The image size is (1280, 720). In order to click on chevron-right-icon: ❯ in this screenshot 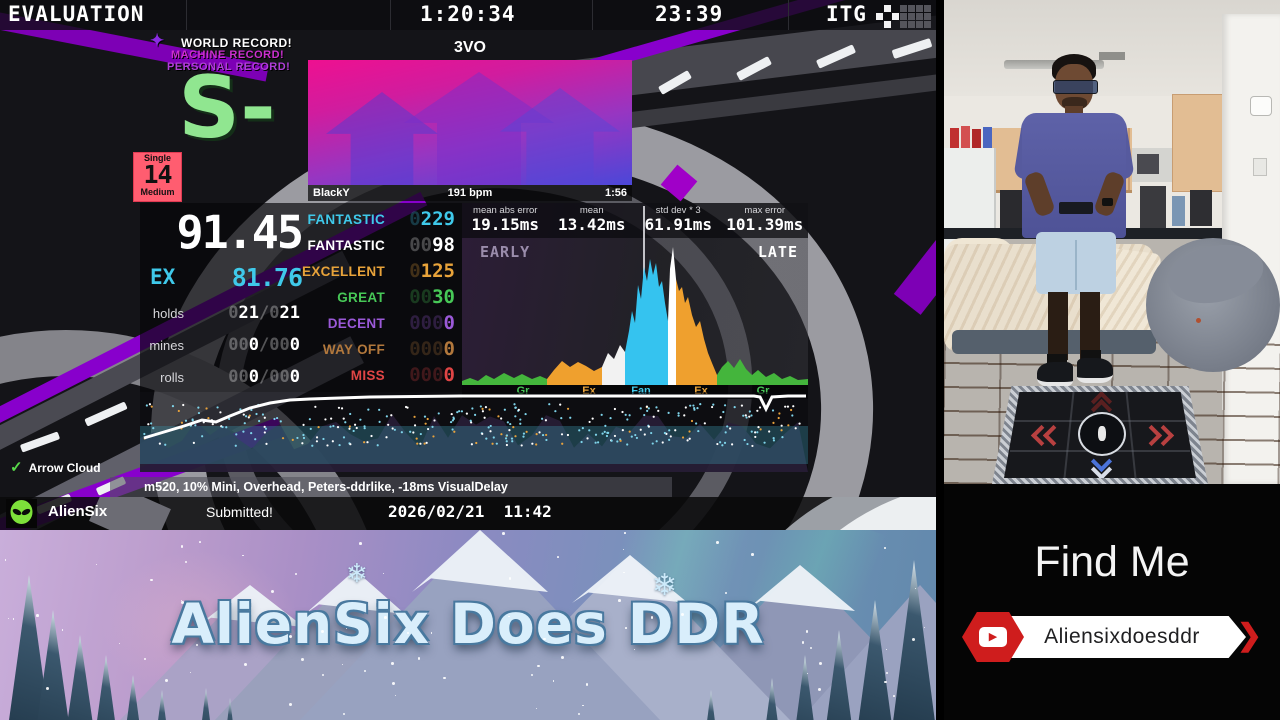, I will do `click(1249, 635)`.